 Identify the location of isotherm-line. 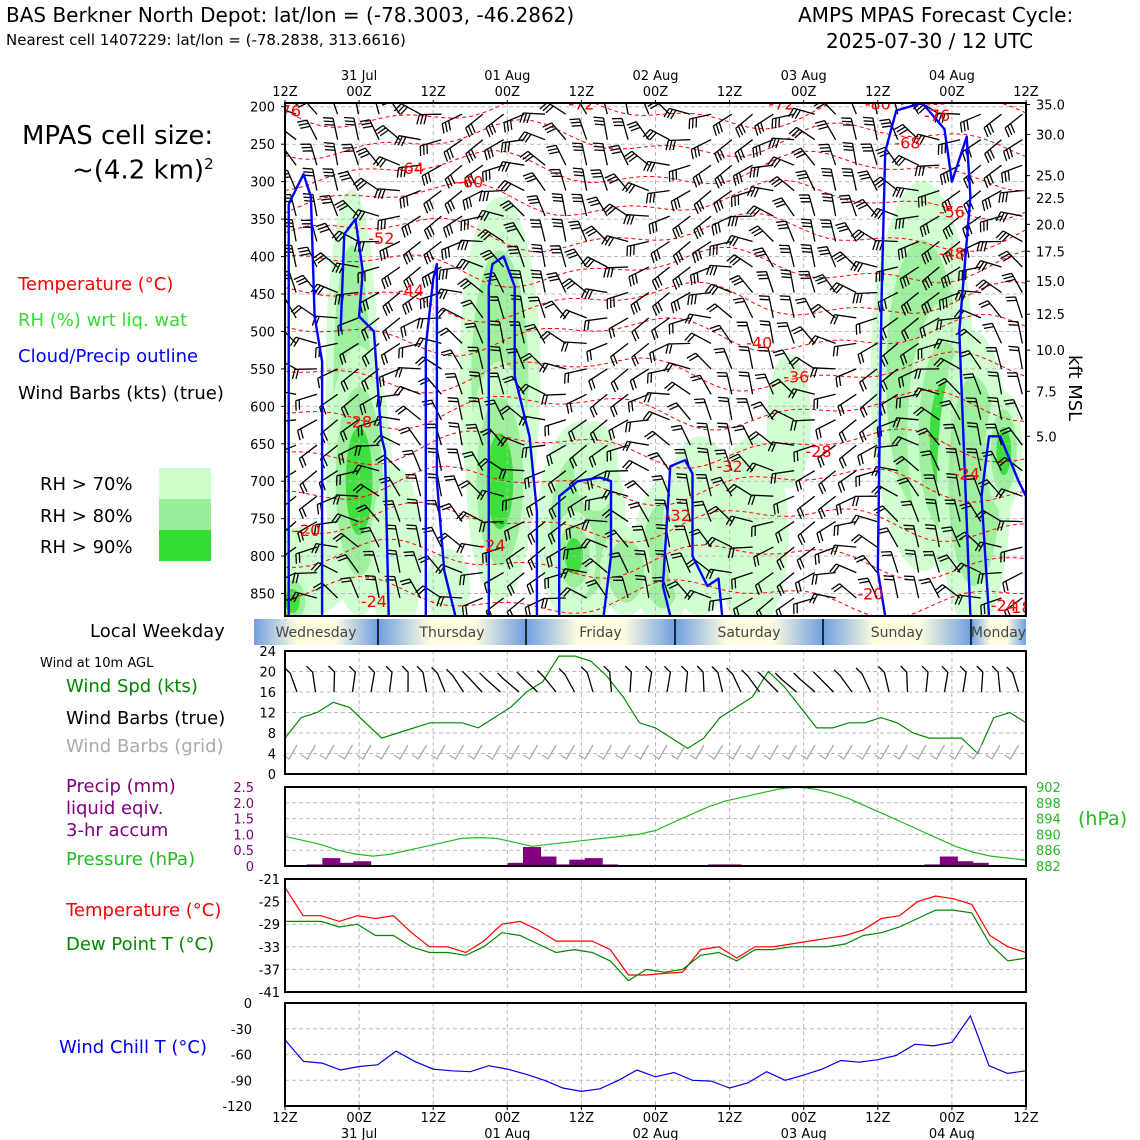
(655, 410).